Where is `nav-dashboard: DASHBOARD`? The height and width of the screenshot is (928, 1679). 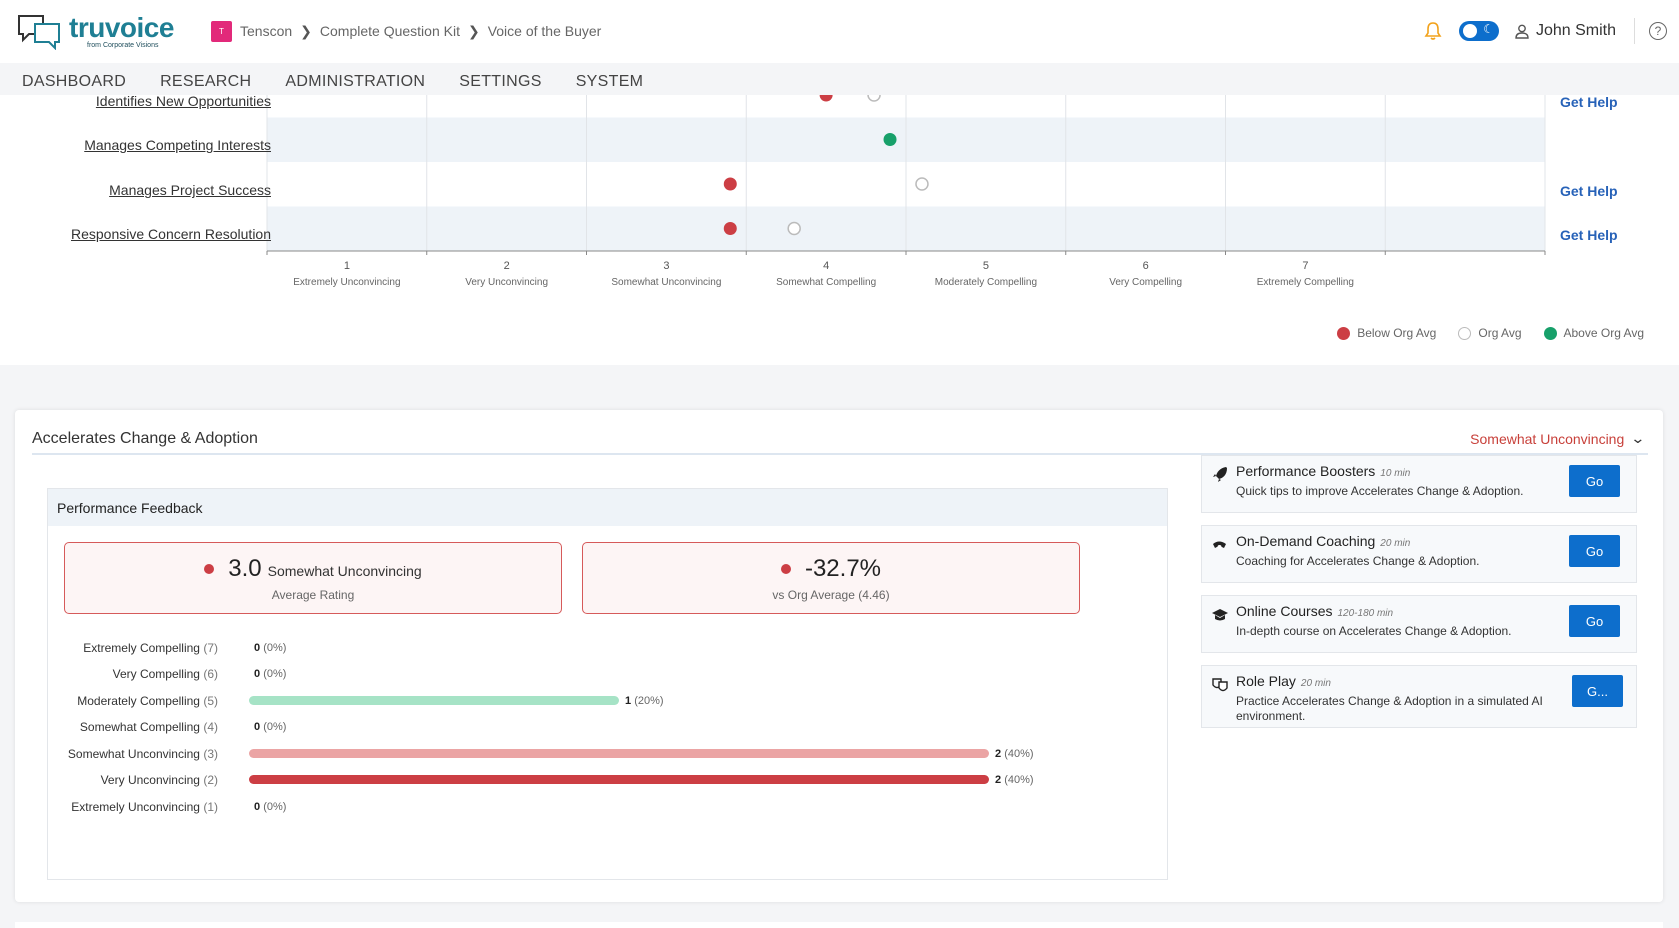 nav-dashboard: DASHBOARD is located at coordinates (74, 81).